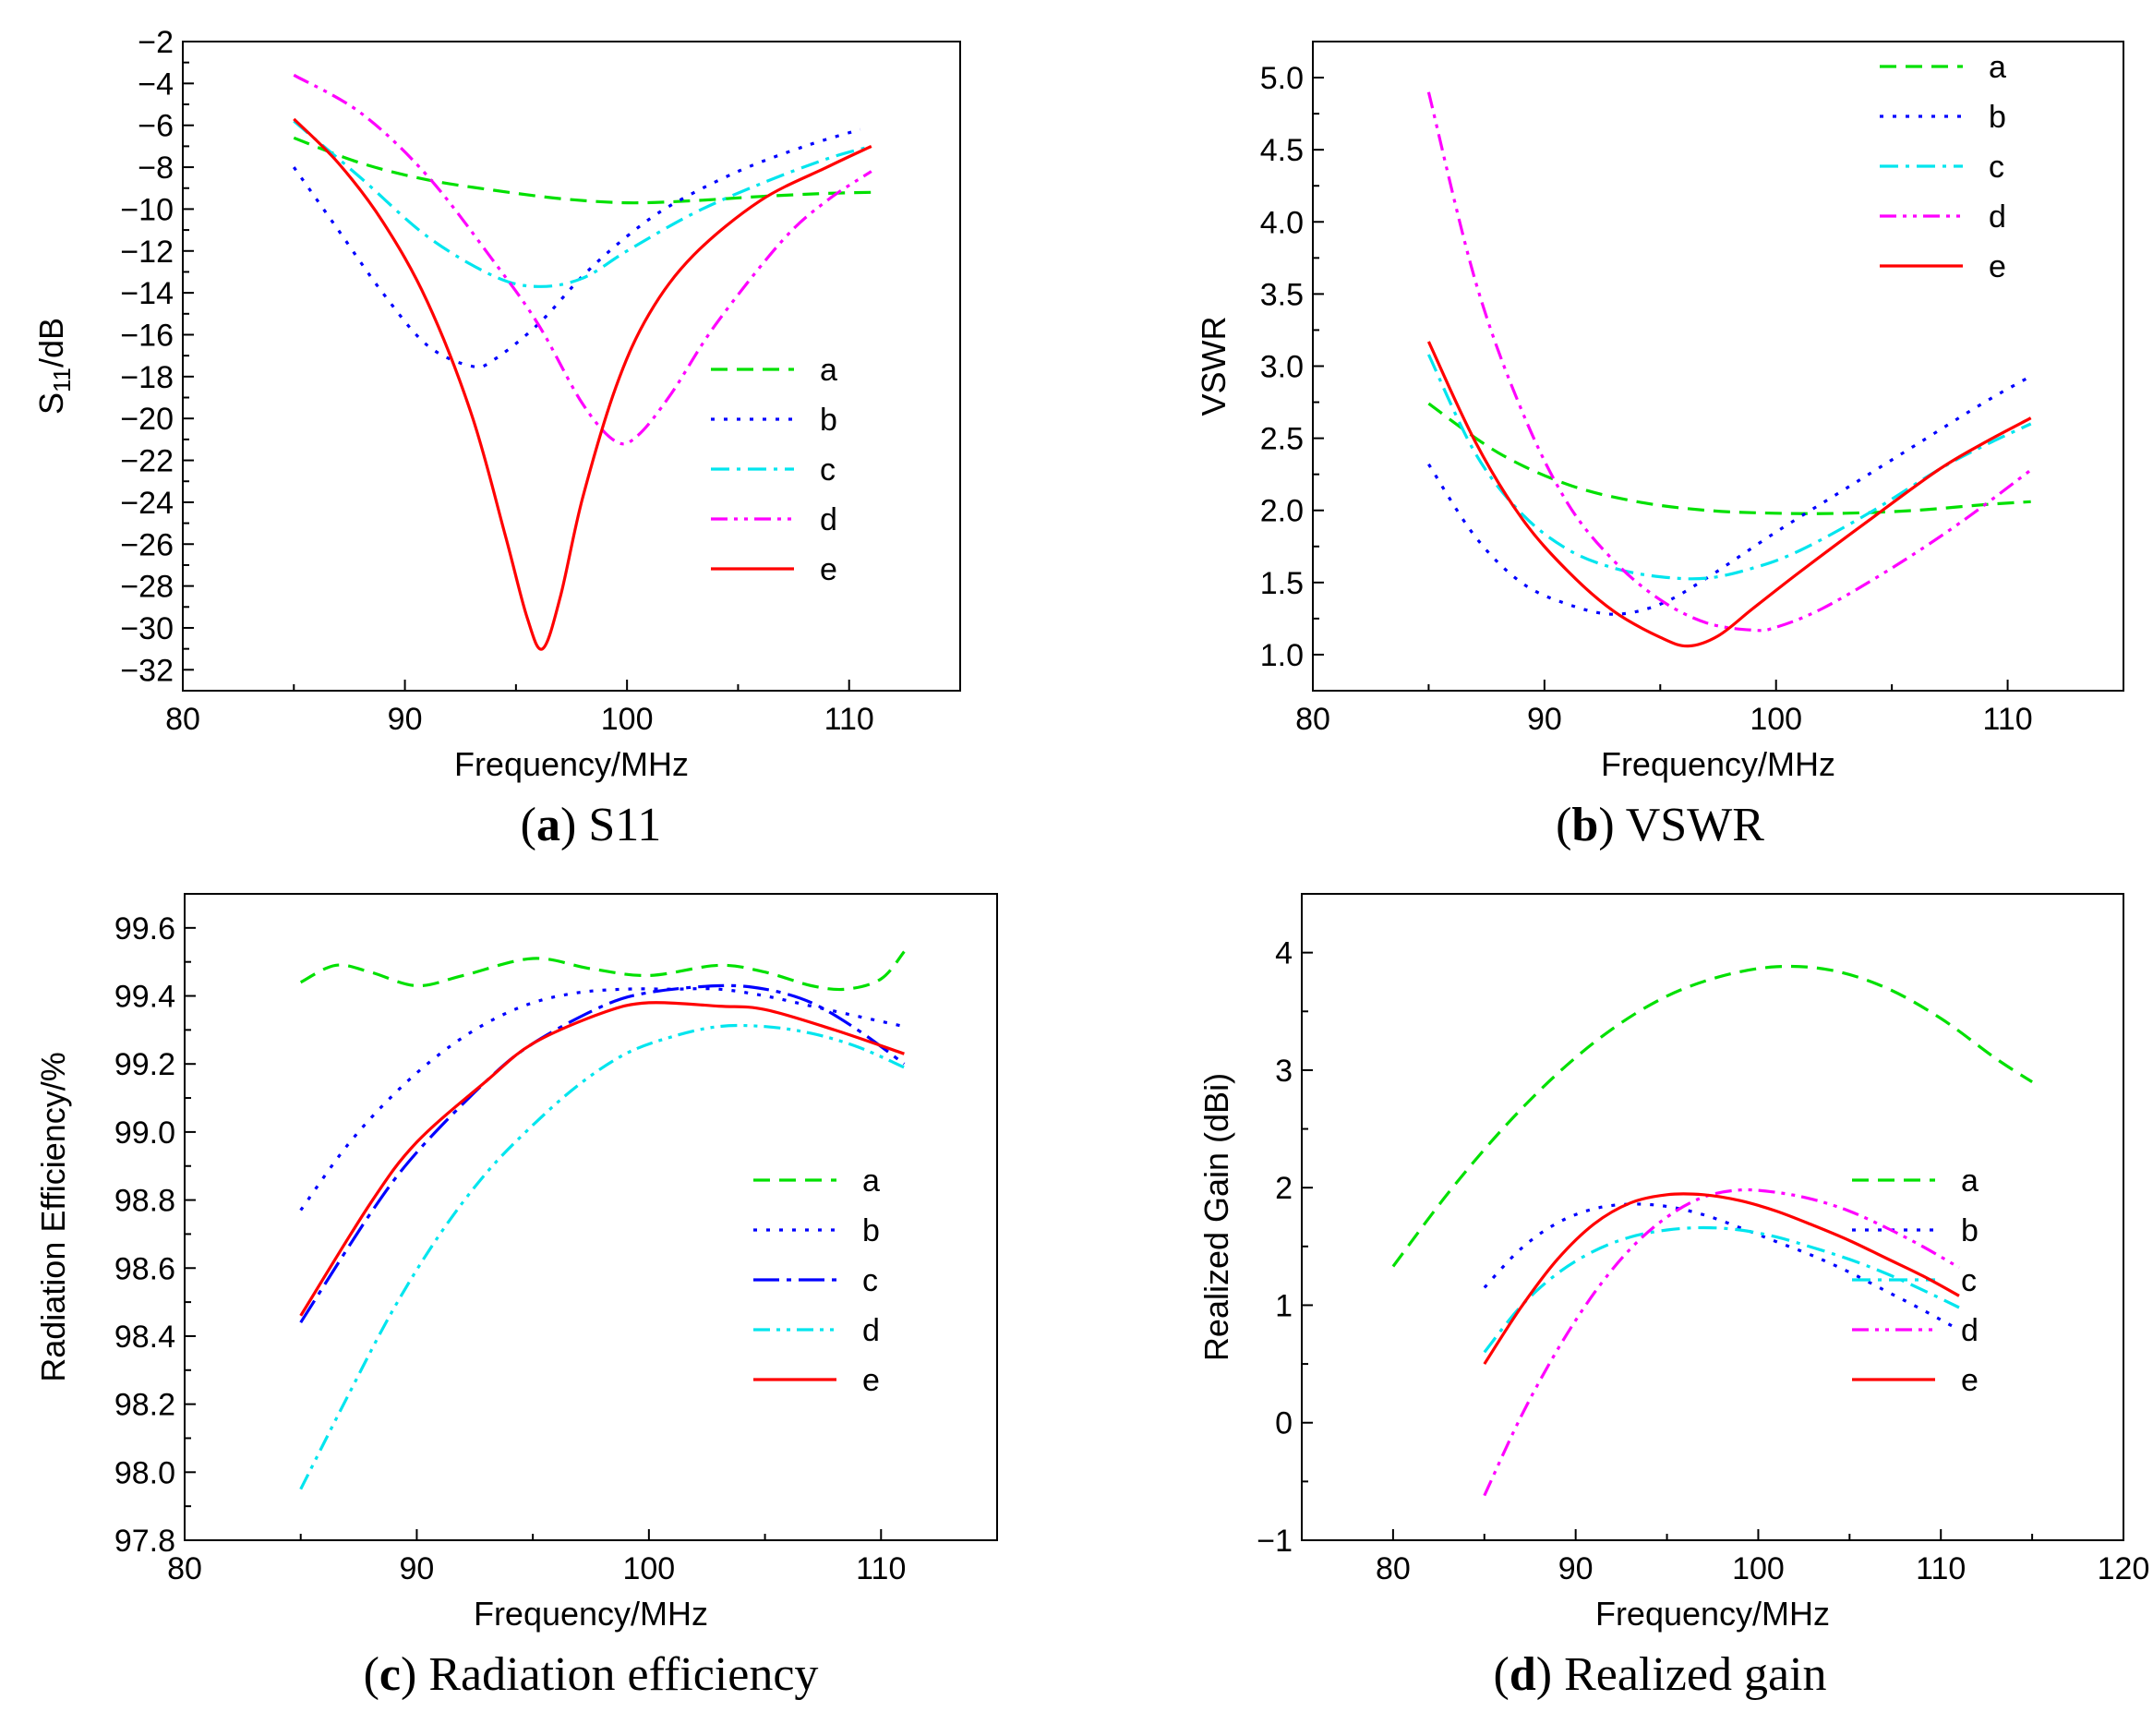 The height and width of the screenshot is (1736, 2153). What do you see at coordinates (147, 544) in the screenshot?
I see `y-tick-label: −26` at bounding box center [147, 544].